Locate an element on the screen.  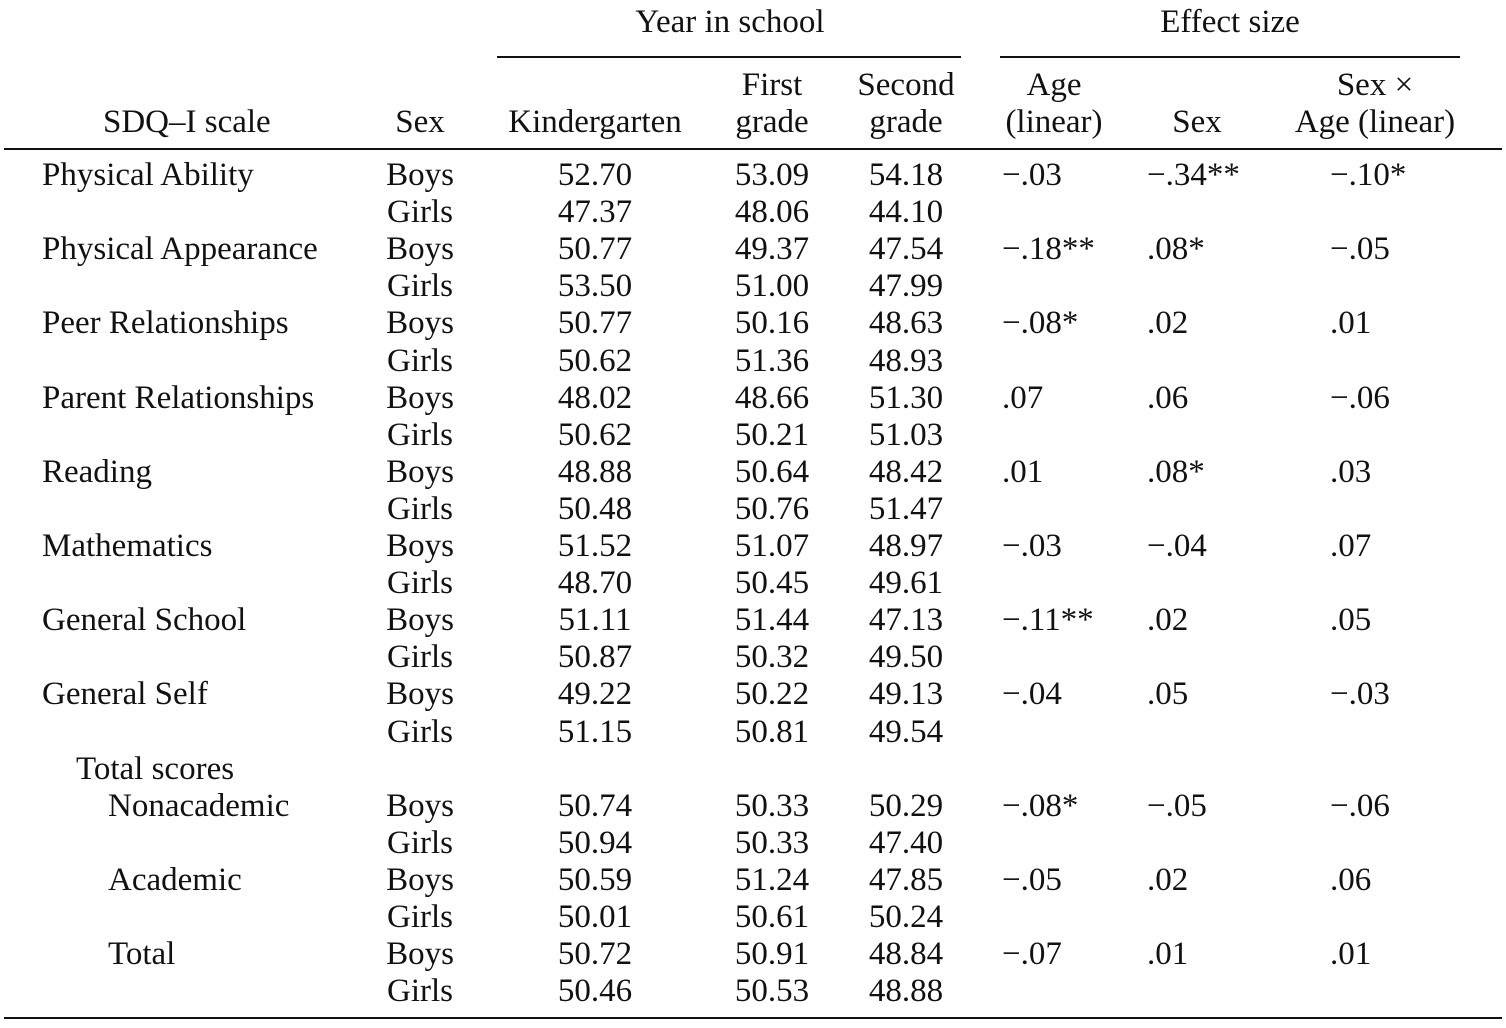
first-grade-cell: 51.36 is located at coordinates (772, 361).